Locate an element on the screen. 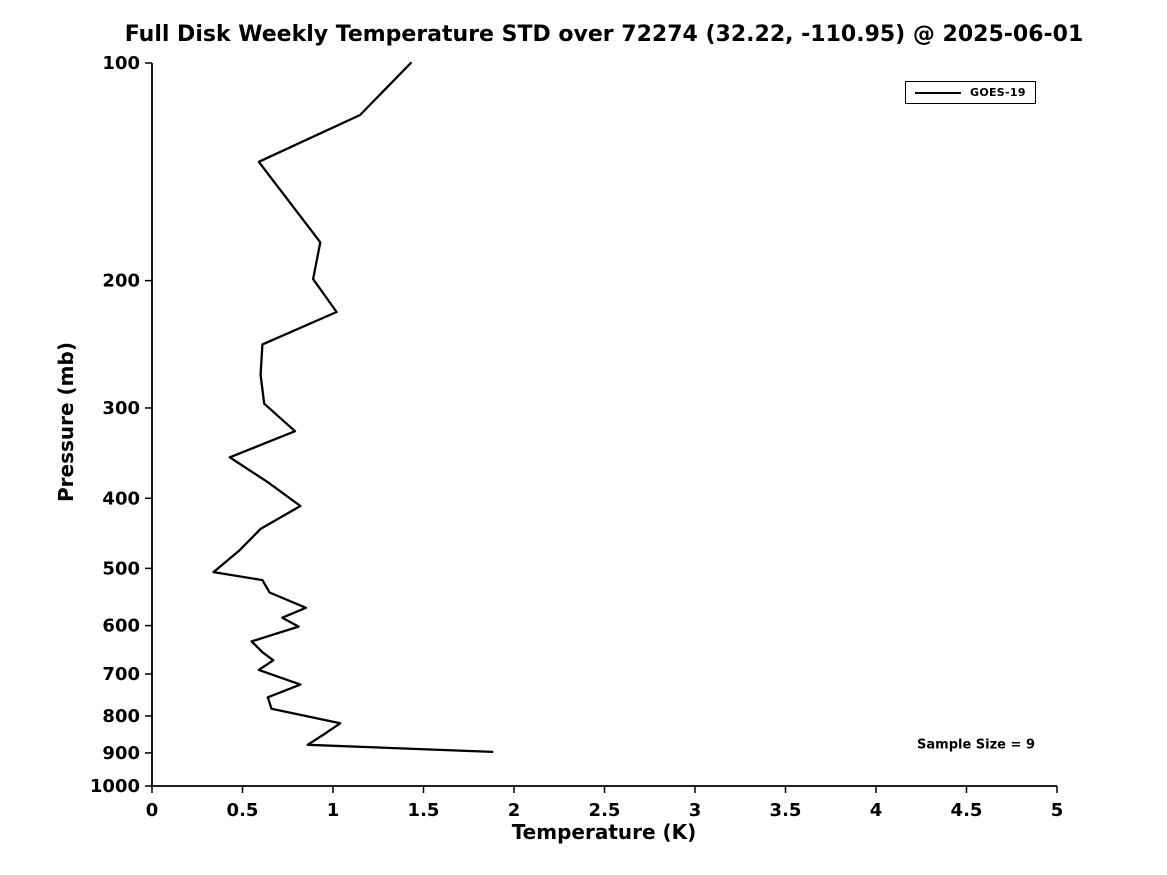 The width and height of the screenshot is (1167, 875). y-tick-label: 600 is located at coordinates (121, 626).